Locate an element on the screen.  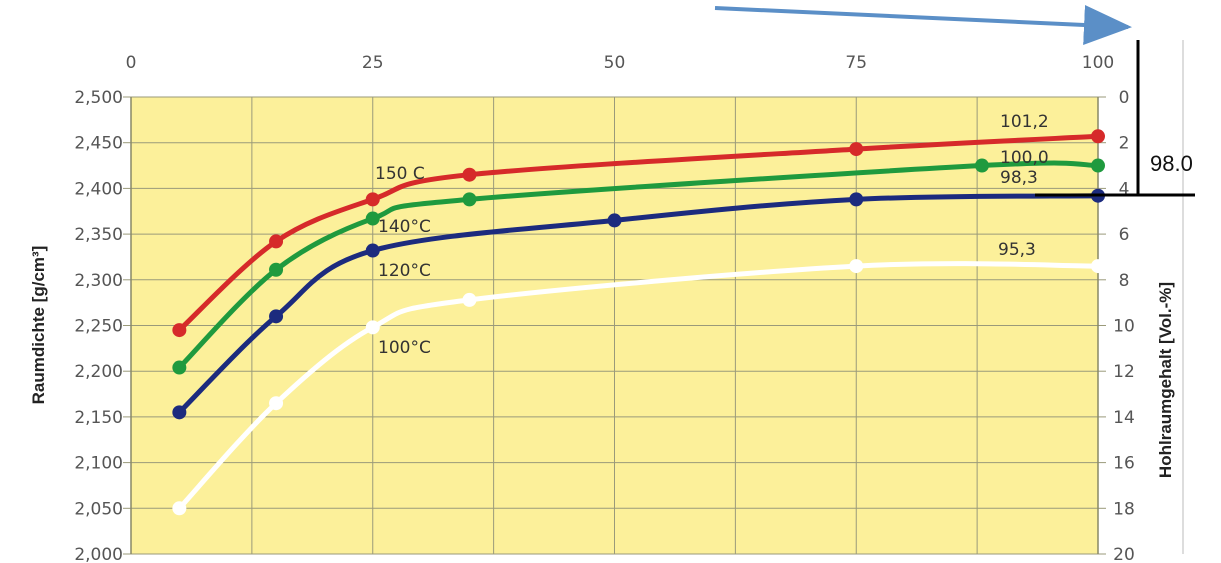
pointer-arrow is located at coordinates (923, 24).